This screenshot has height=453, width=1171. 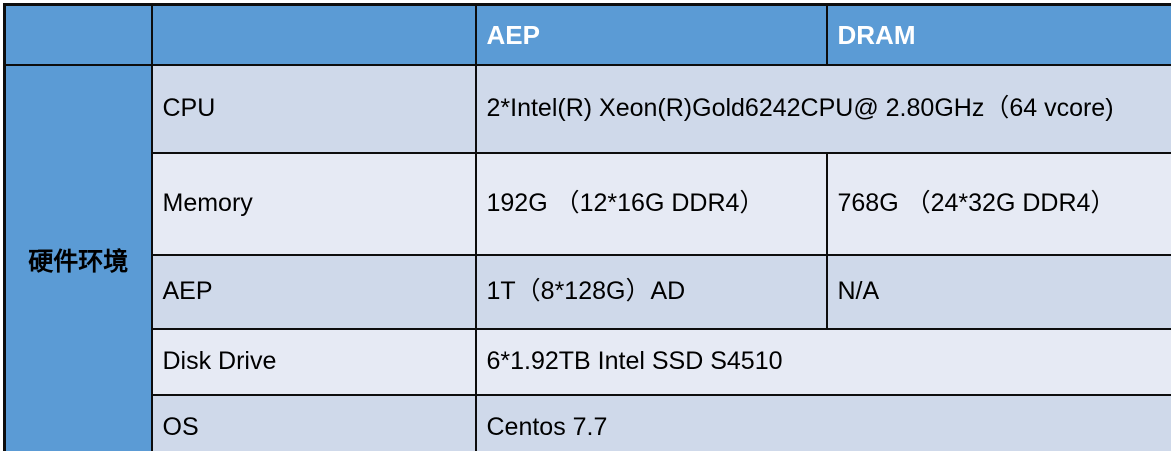 I want to click on row-value-aep-dram: N/A, so click(x=998, y=292).